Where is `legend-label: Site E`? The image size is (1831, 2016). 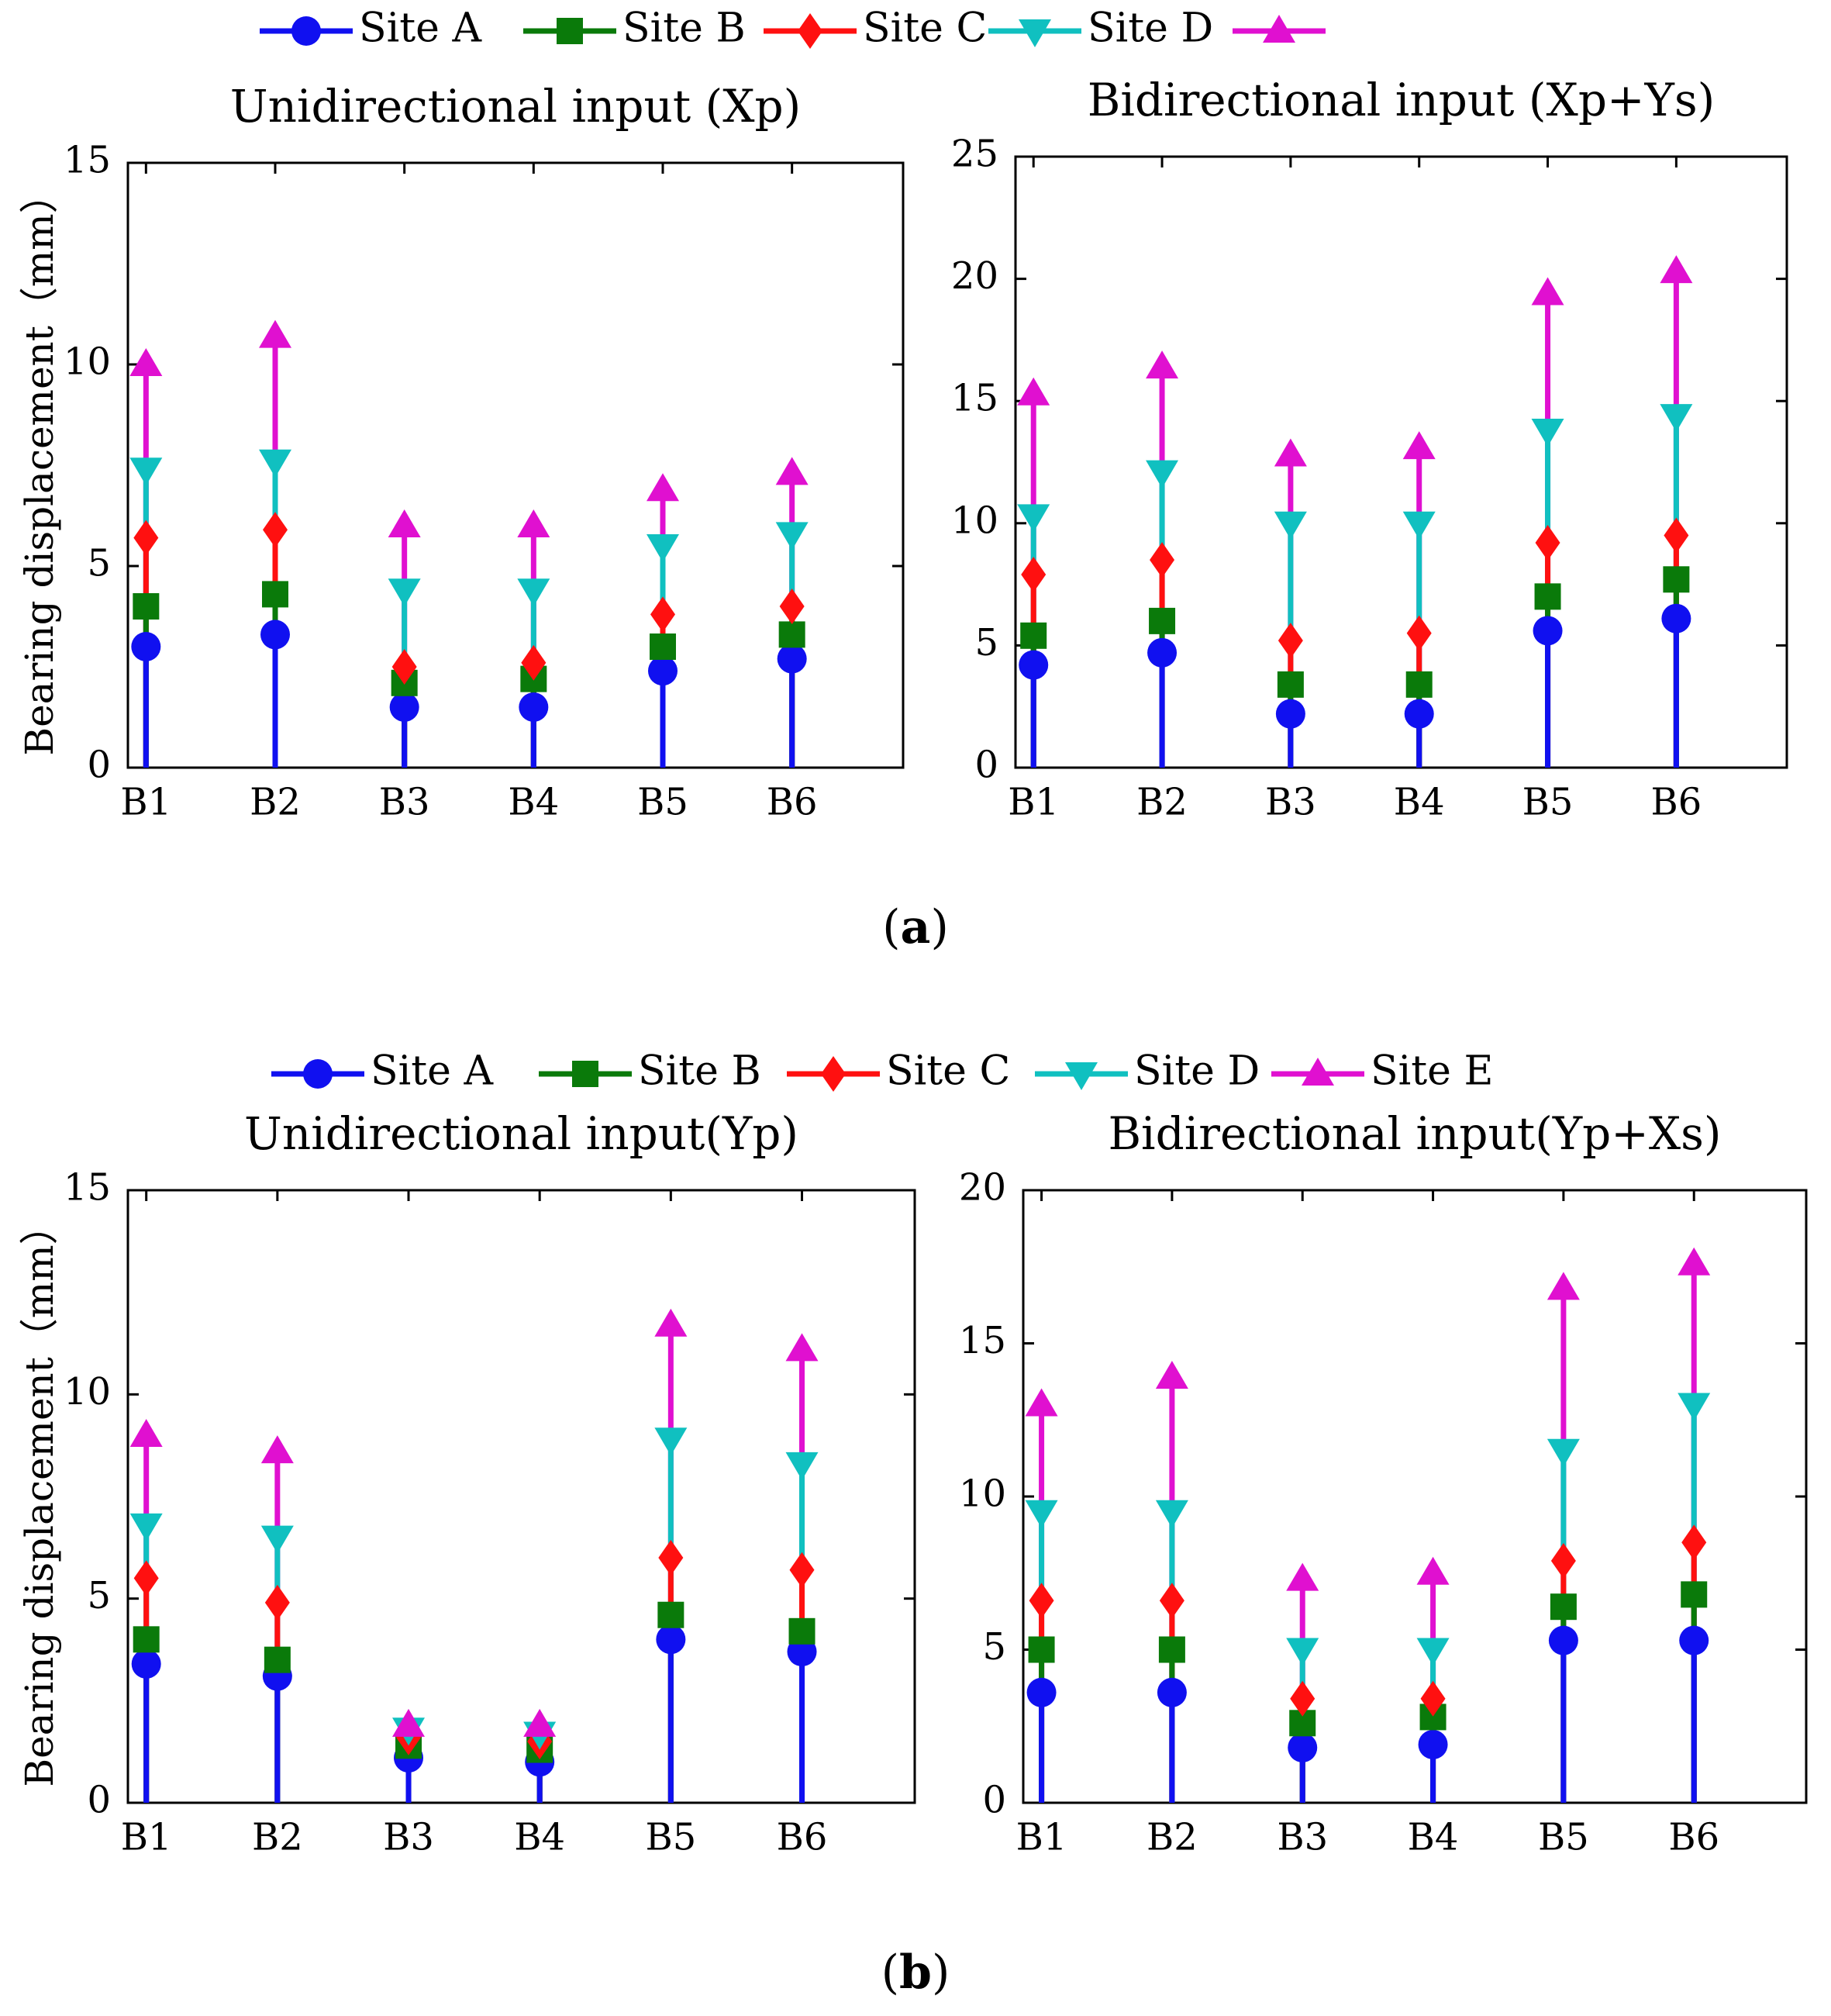
legend-label: Site E is located at coordinates (1432, 1071).